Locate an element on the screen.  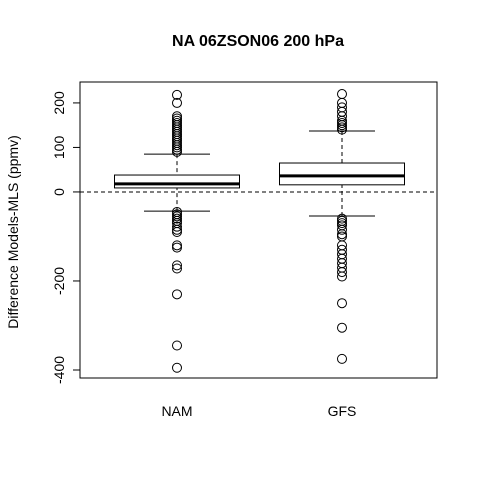
y-axis-label: Difference Models-MLS (ppmv) is located at coordinates (13, 231).